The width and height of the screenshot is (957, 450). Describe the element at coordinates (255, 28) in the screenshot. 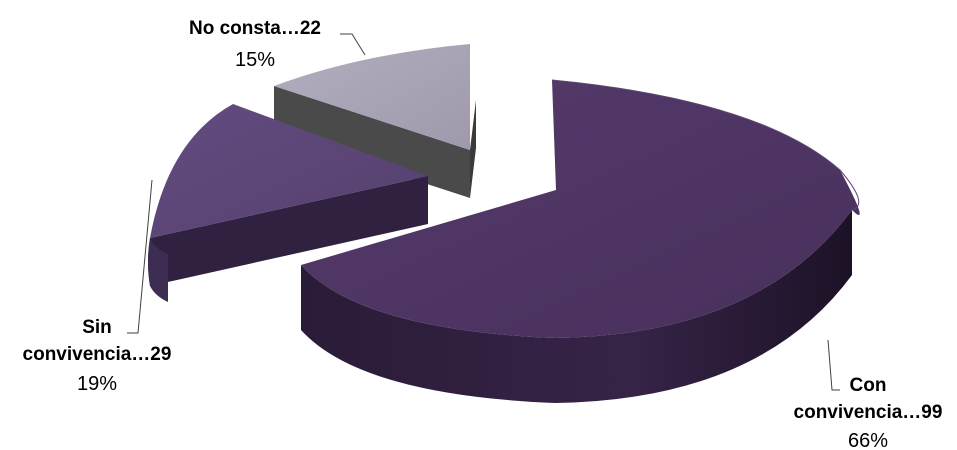

I see `label-no-consta-name: No consta…22` at that location.